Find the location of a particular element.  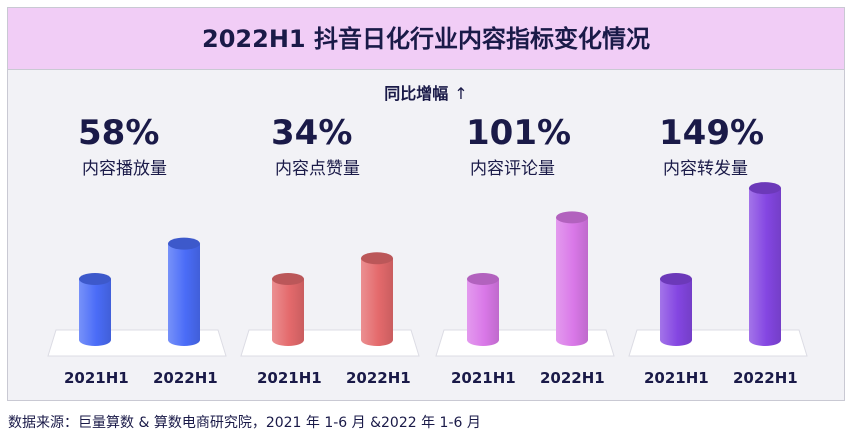

title-banner: 2022H1 抖音日化行业内容指标变化情况 is located at coordinates (426, 39).